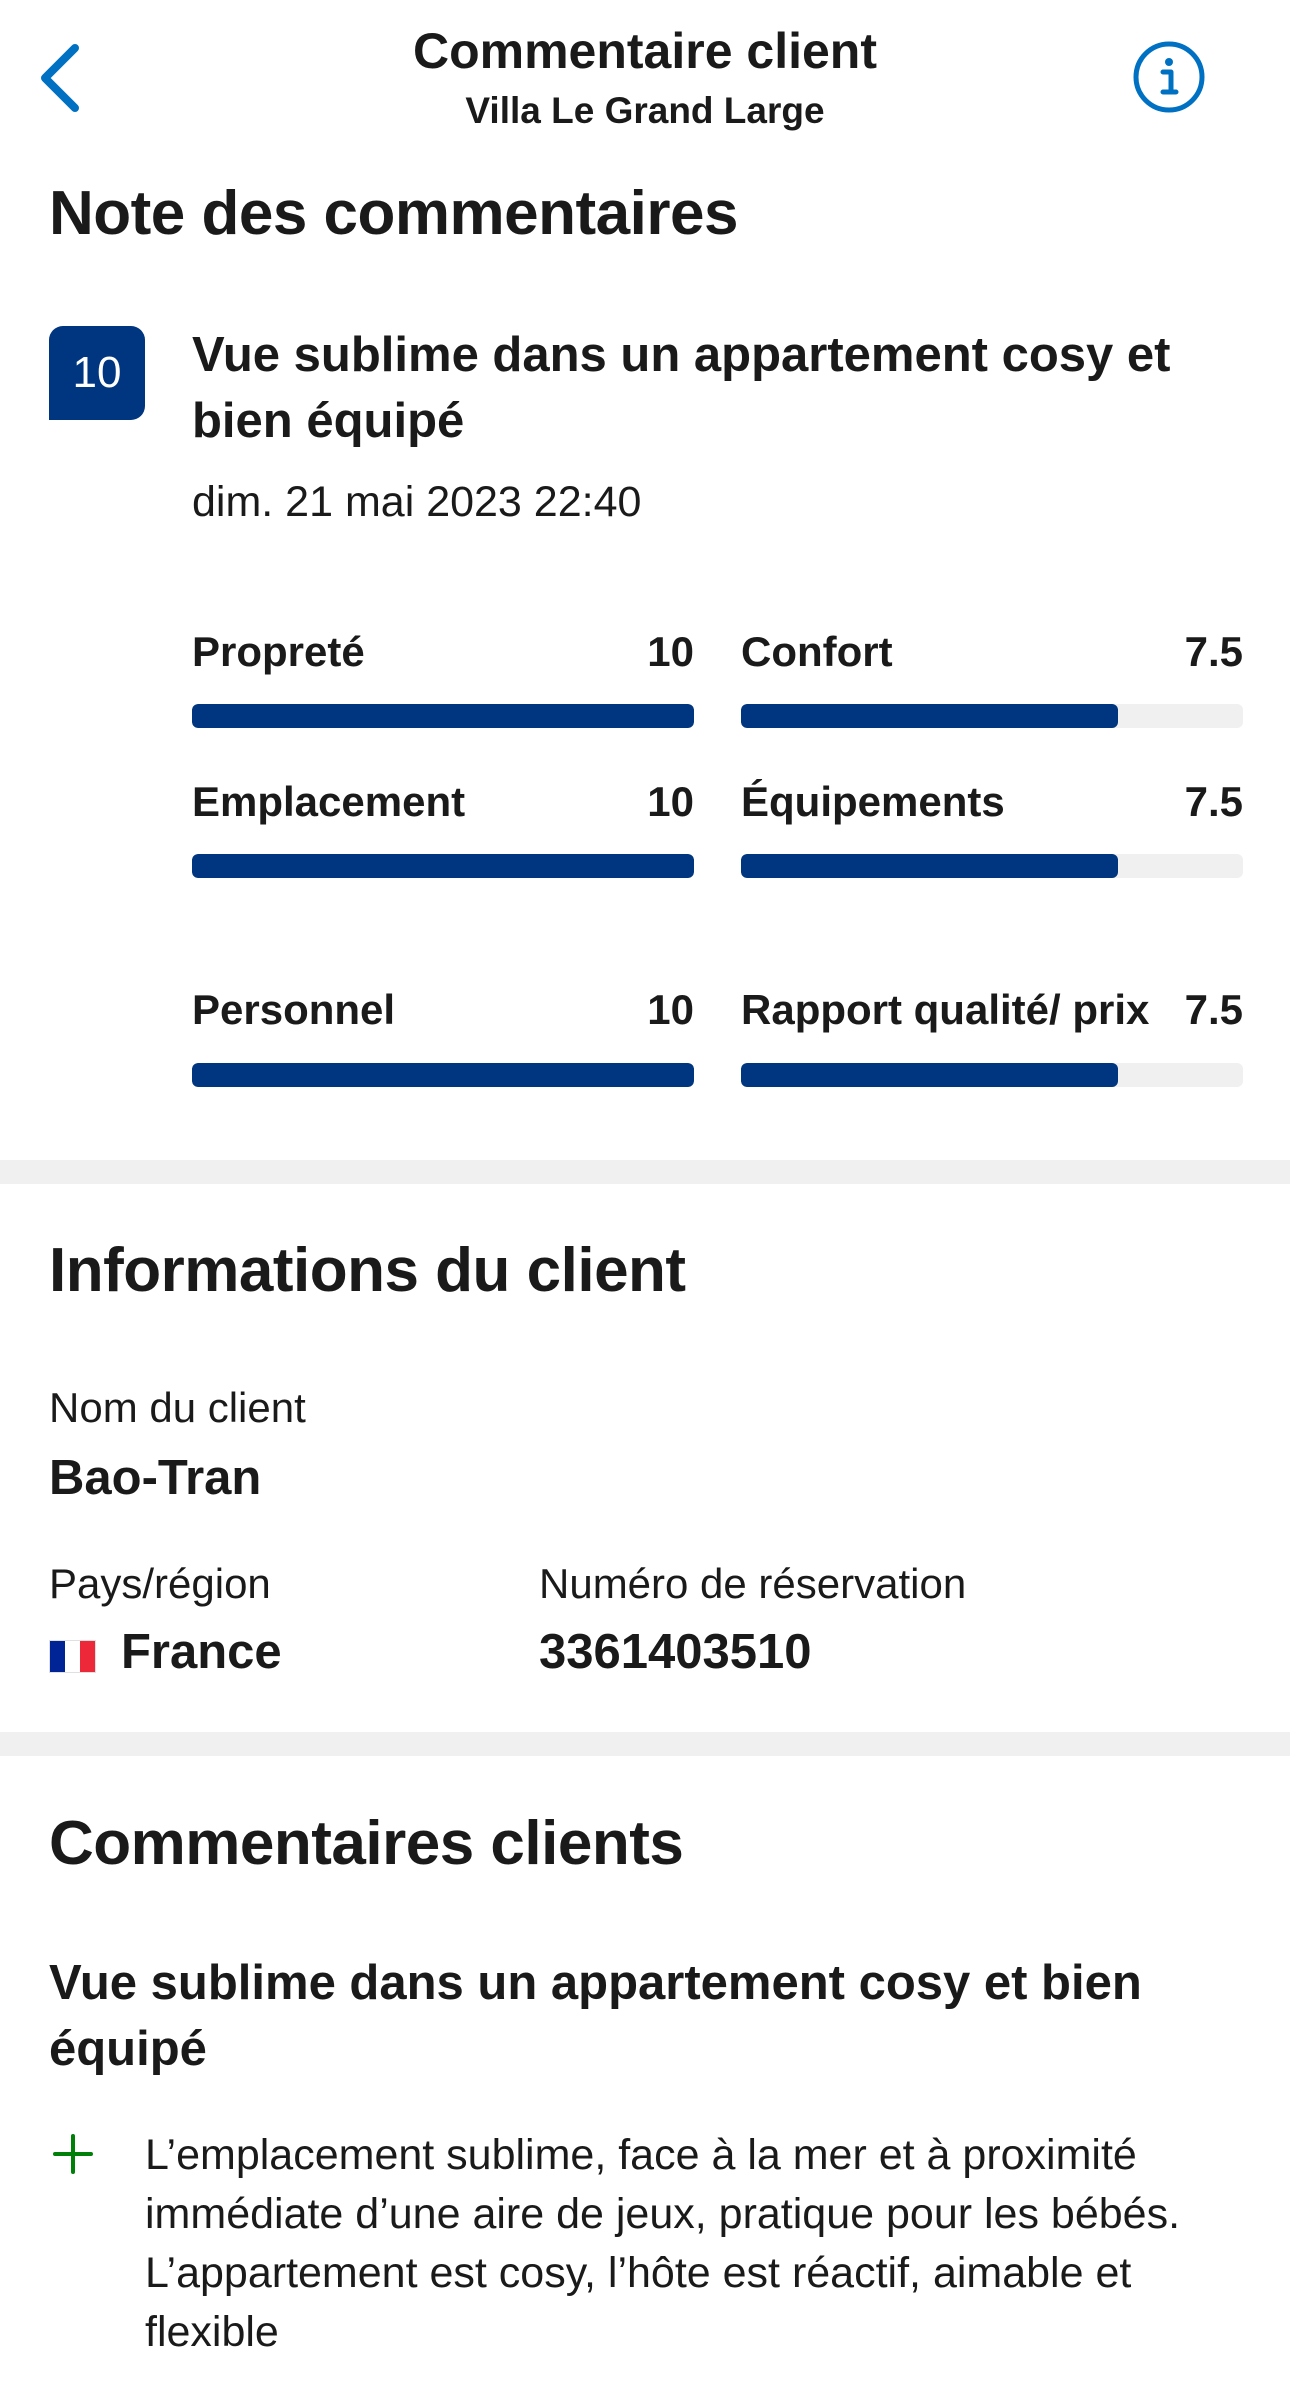 The width and height of the screenshot is (1290, 2399). Describe the element at coordinates (201, 1652) in the screenshot. I see `country-value: France` at that location.